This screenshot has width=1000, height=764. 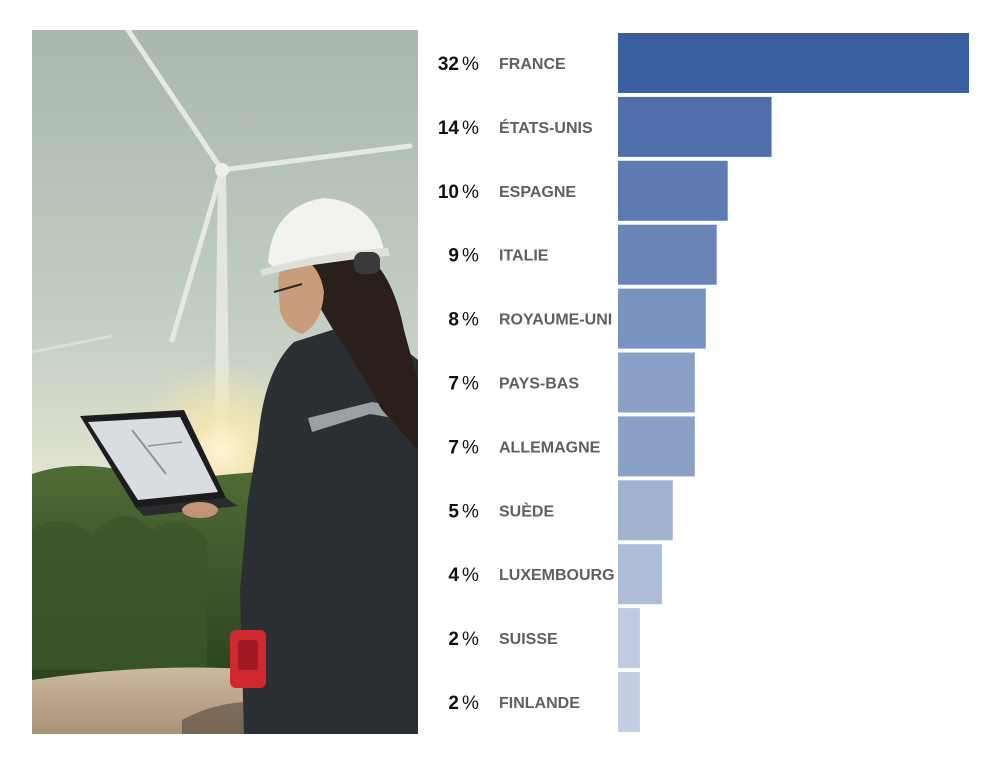 I want to click on chart-row: 2% FINLANDE, so click(x=544, y=702).